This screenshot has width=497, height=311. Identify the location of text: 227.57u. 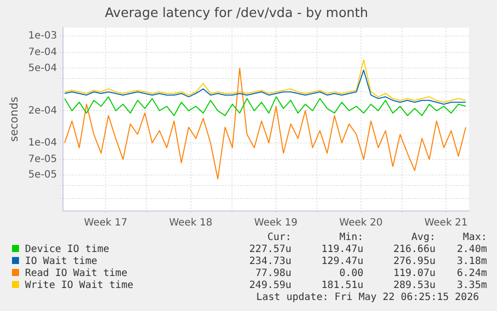
(270, 250).